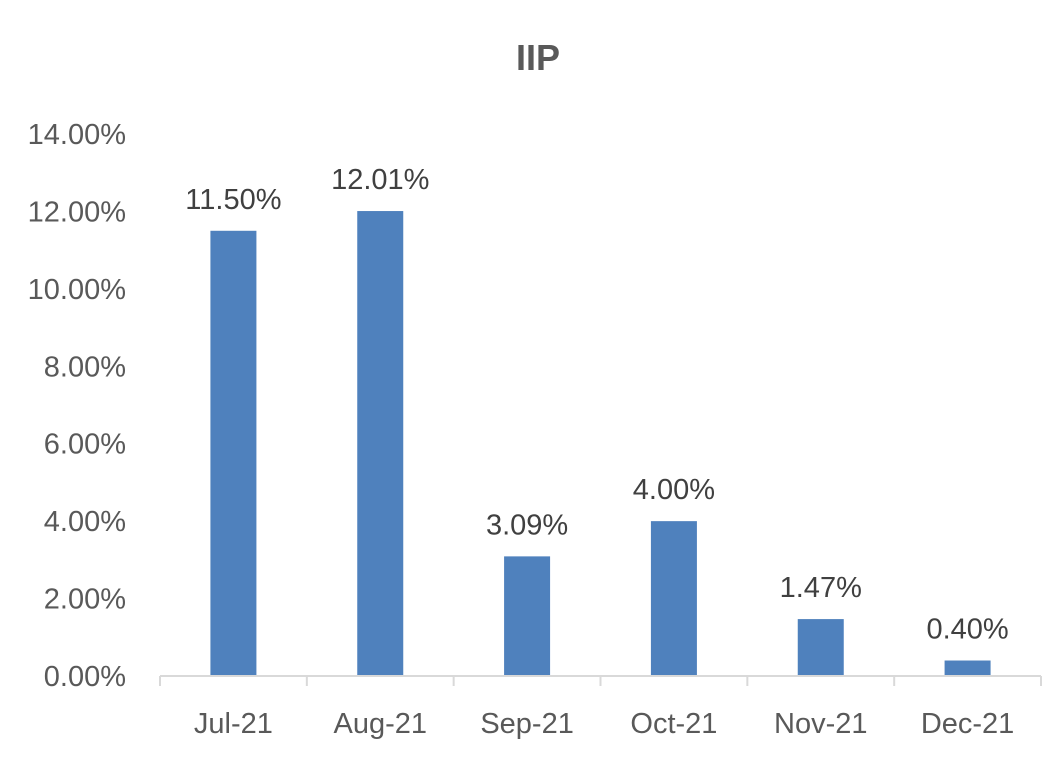 Image resolution: width=1053 pixels, height=773 pixels. Describe the element at coordinates (600, 680) in the screenshot. I see `x-axis` at that location.